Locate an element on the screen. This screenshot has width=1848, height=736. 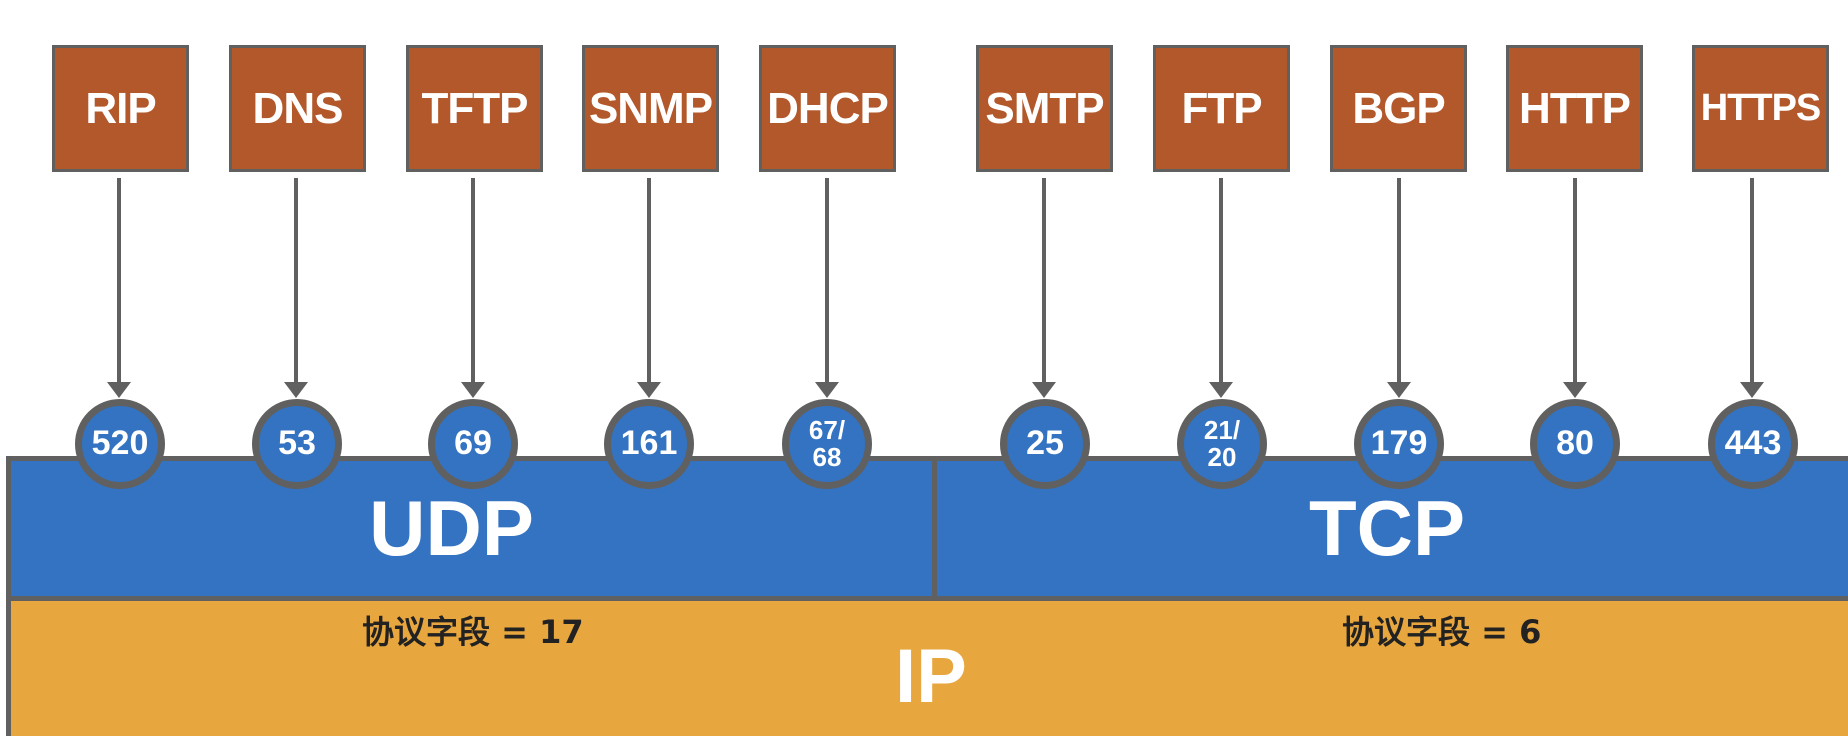
port-badge-bgp: 179 is located at coordinates (1399, 444).